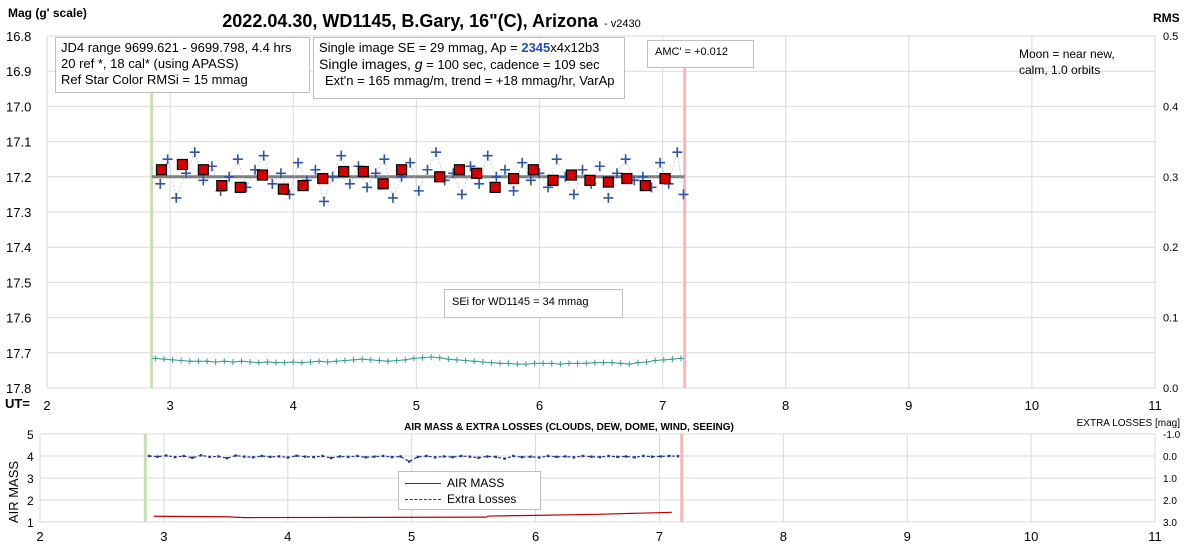  Describe the element at coordinates (18, 282) in the screenshot. I see `top-y-tick-label: 17.5` at that location.